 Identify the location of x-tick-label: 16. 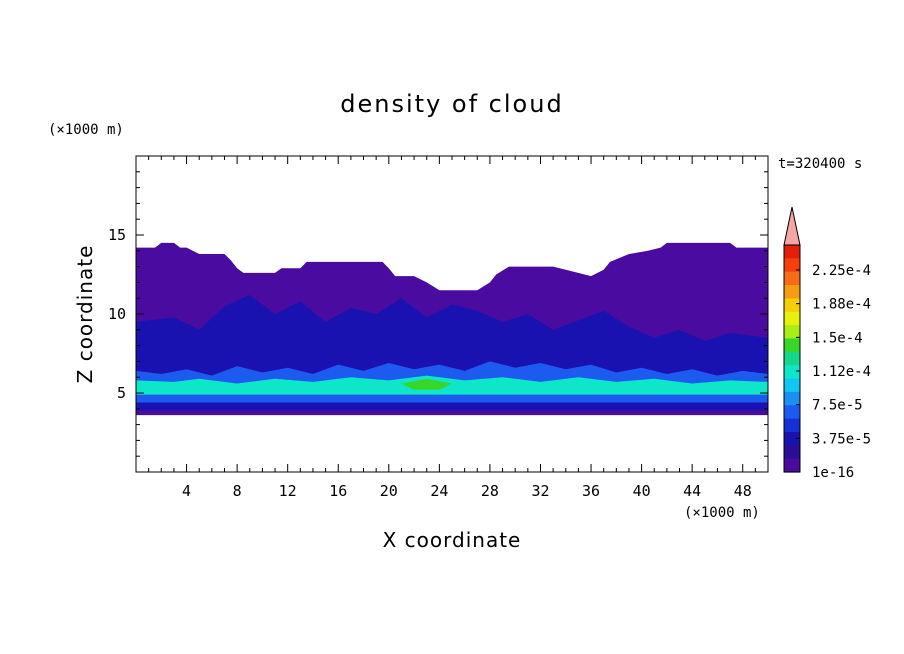
(338, 491).